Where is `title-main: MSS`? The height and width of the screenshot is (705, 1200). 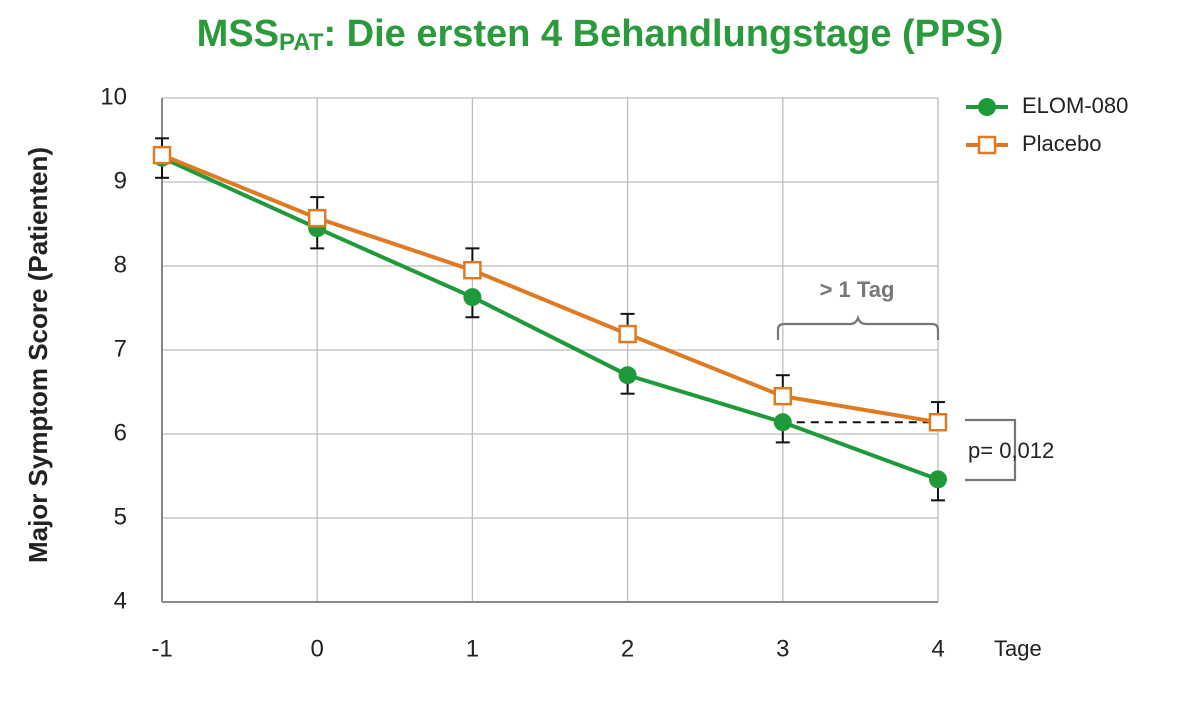 title-main: MSS is located at coordinates (238, 34).